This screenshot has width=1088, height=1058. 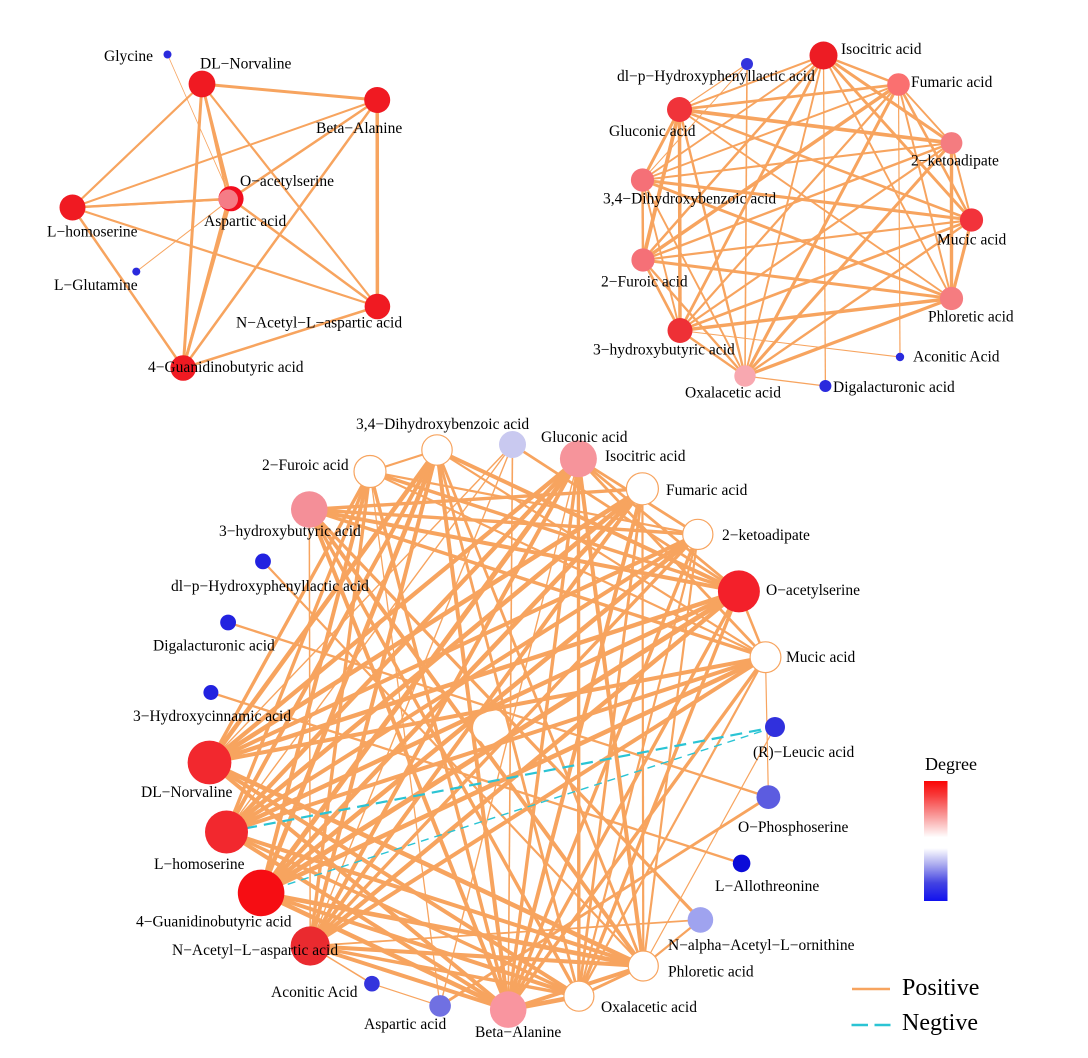 What do you see at coordinates (793, 827) in the screenshot?
I see `svg-text: O−Phosphoserine` at bounding box center [793, 827].